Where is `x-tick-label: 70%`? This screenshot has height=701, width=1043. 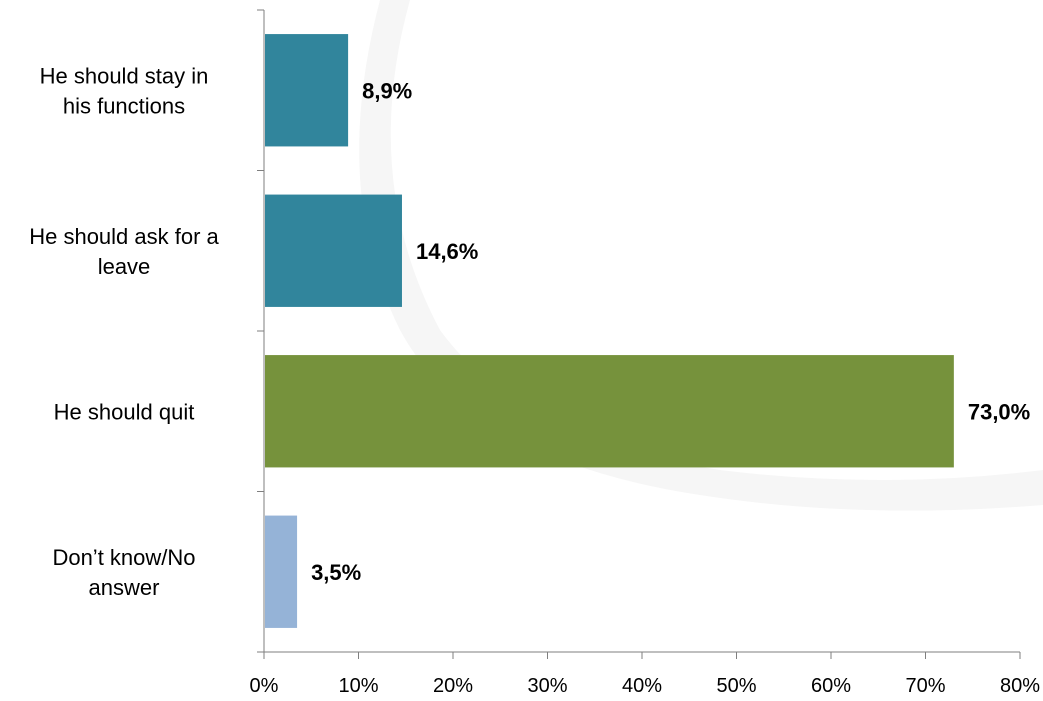
x-tick-label: 70% is located at coordinates (925, 686).